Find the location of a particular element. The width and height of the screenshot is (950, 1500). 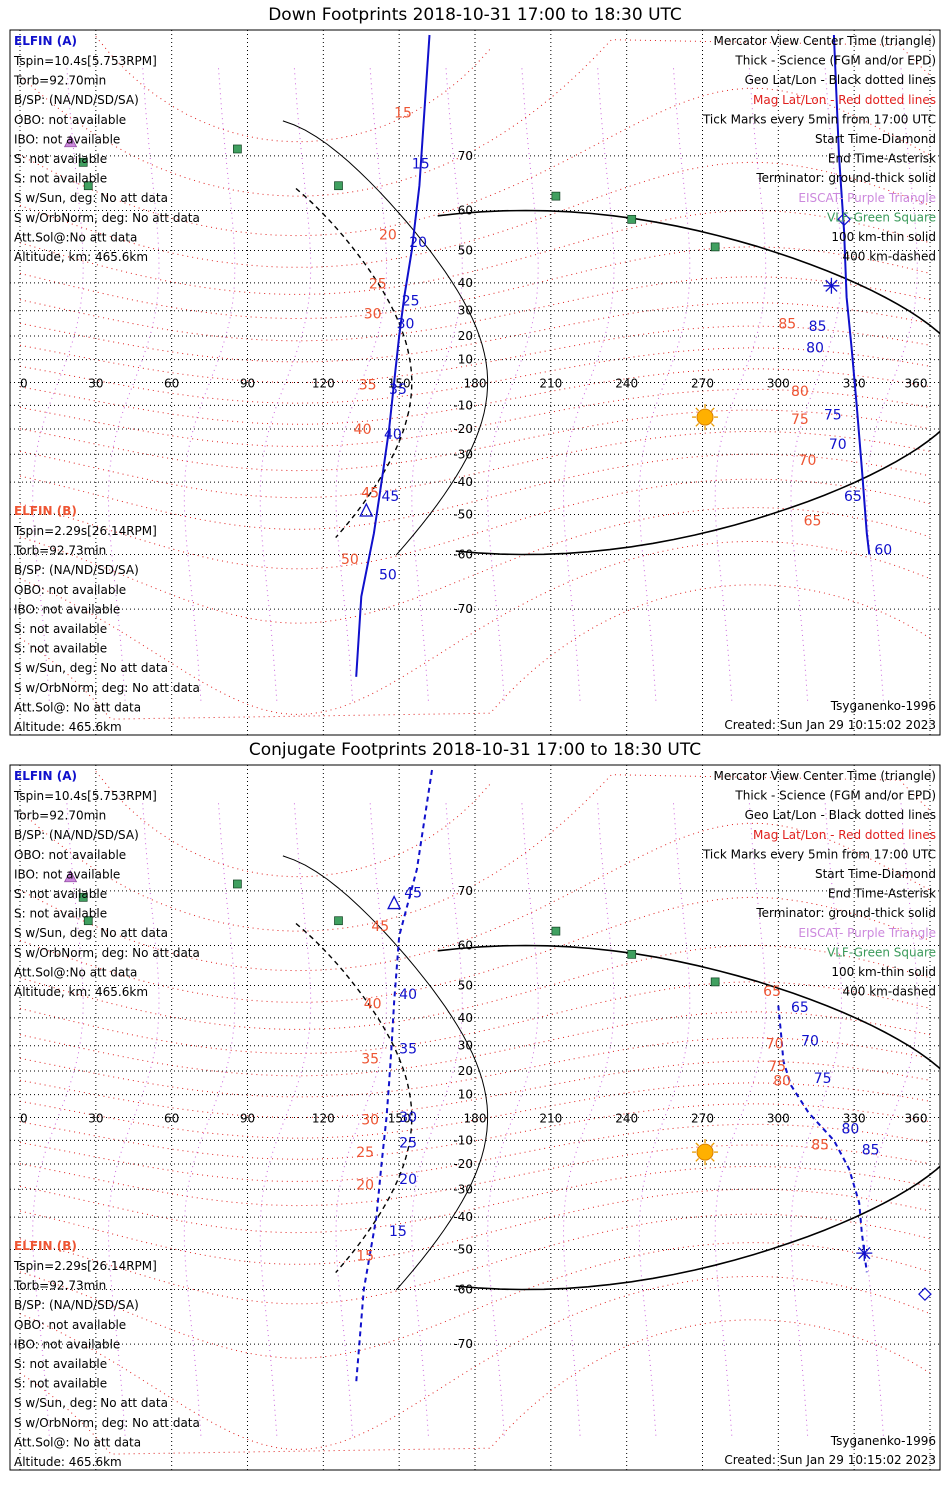

lat-tick-label: 20 is located at coordinates (465, 336).